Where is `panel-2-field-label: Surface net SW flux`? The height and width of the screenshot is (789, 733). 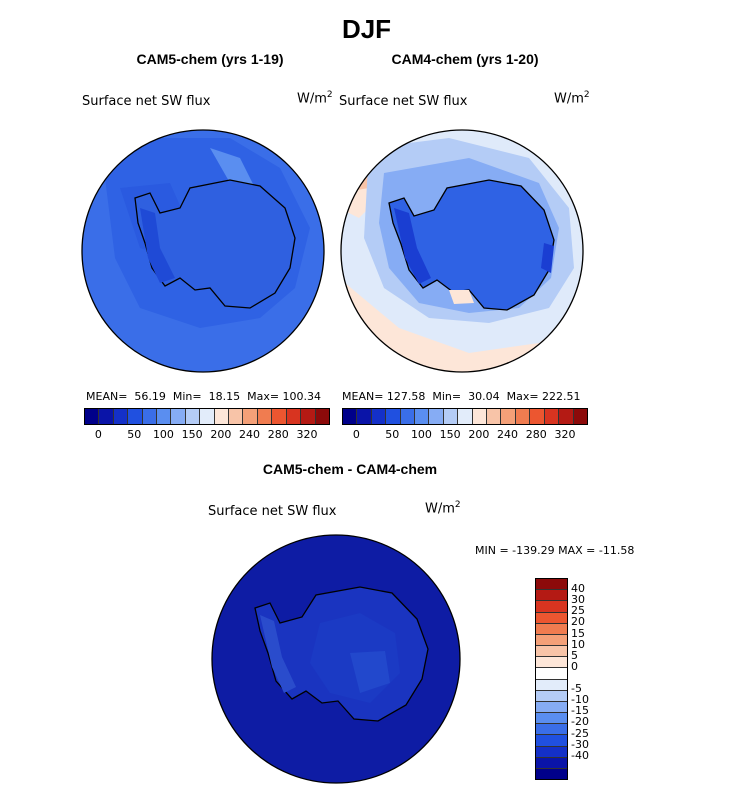
panel-2-field-label: Surface net SW flux is located at coordinates (403, 101).